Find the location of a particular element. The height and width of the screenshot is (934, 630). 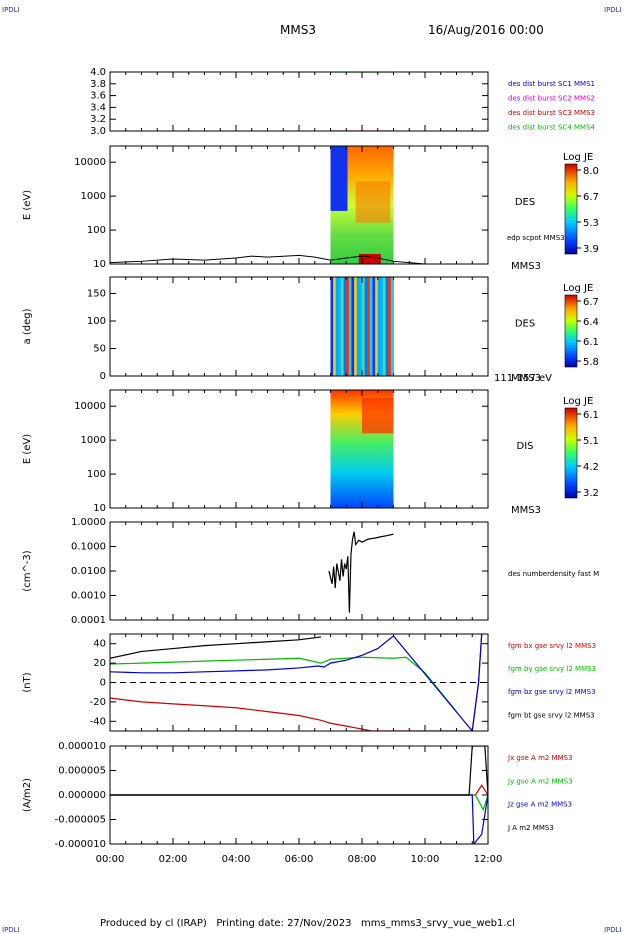

y-tick-label: 0.000005 is located at coordinates (82, 771).